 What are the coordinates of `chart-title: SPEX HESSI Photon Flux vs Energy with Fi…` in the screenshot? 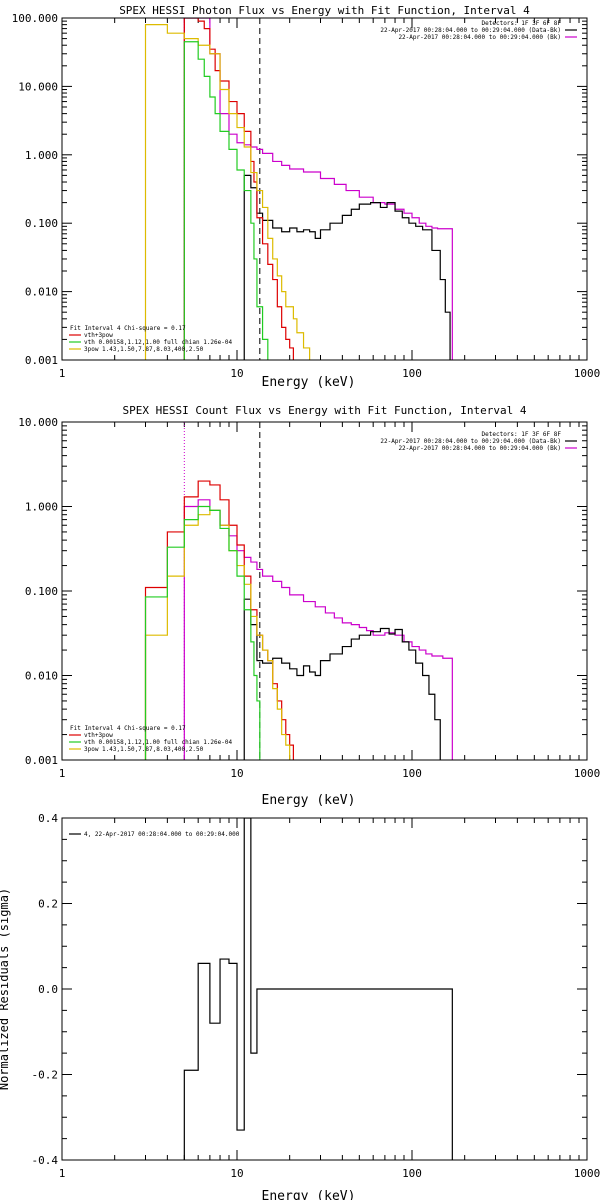 It's located at (324, 10).